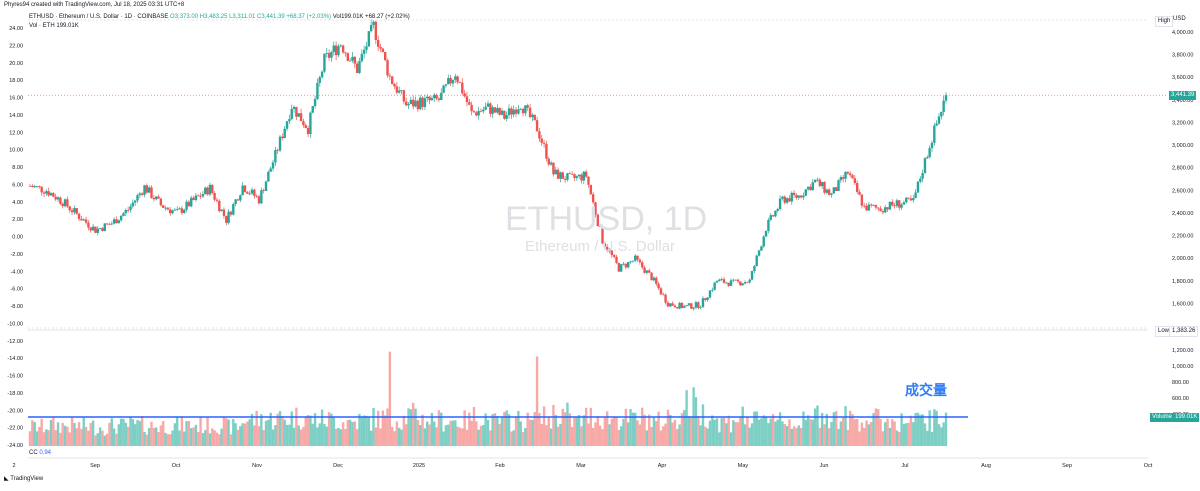 This screenshot has width=1200, height=491. I want to click on volume-legend-label: Vol · ETH, so click(42, 26).